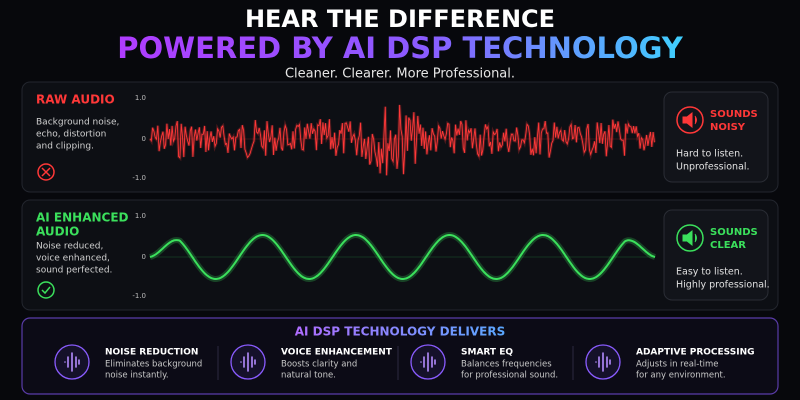  What do you see at coordinates (57, 232) in the screenshot?
I see `panel-label: AUDIO` at bounding box center [57, 232].